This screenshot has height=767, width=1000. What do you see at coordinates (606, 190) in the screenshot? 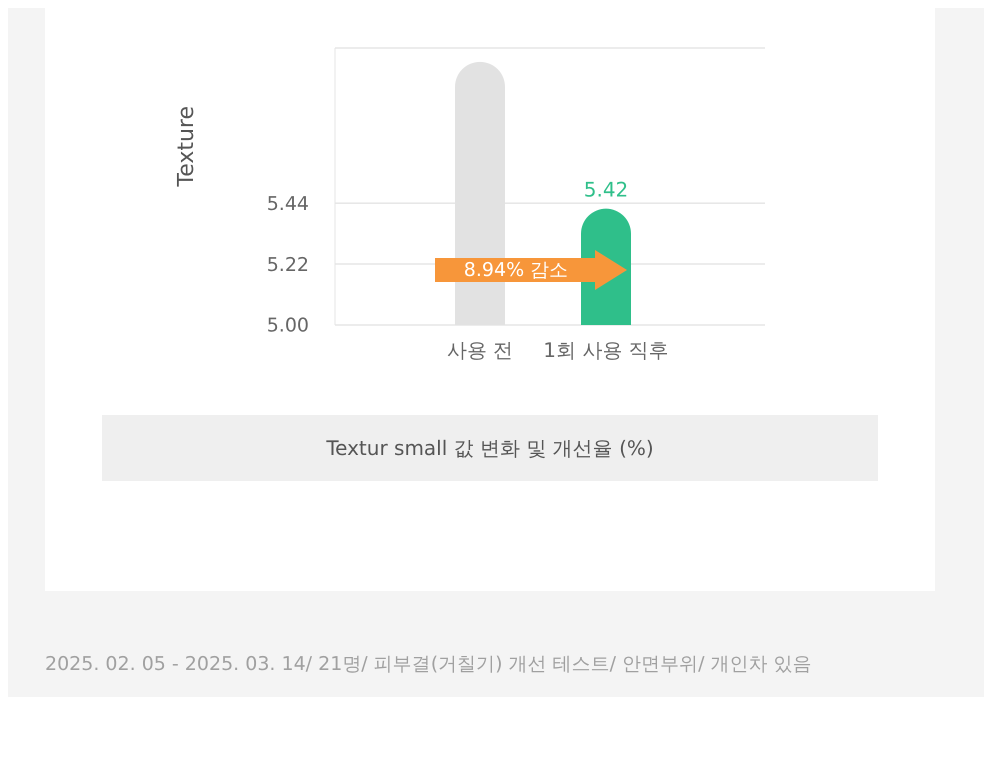
I see `data-label: 5.42` at bounding box center [606, 190].